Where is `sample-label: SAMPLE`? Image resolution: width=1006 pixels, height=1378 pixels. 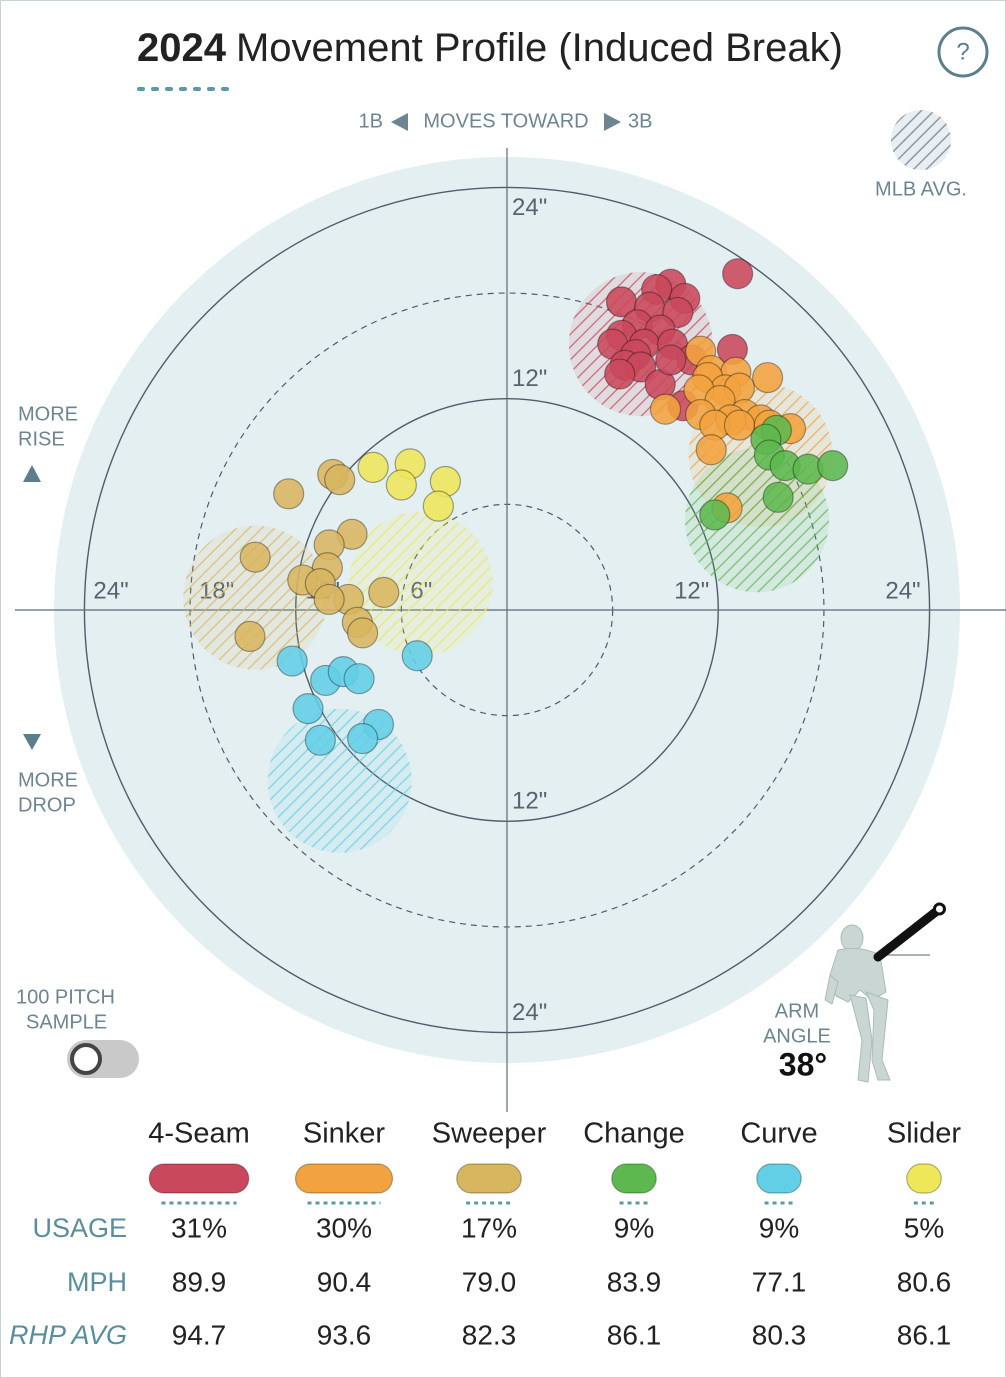
sample-label: SAMPLE is located at coordinates (66, 1022).